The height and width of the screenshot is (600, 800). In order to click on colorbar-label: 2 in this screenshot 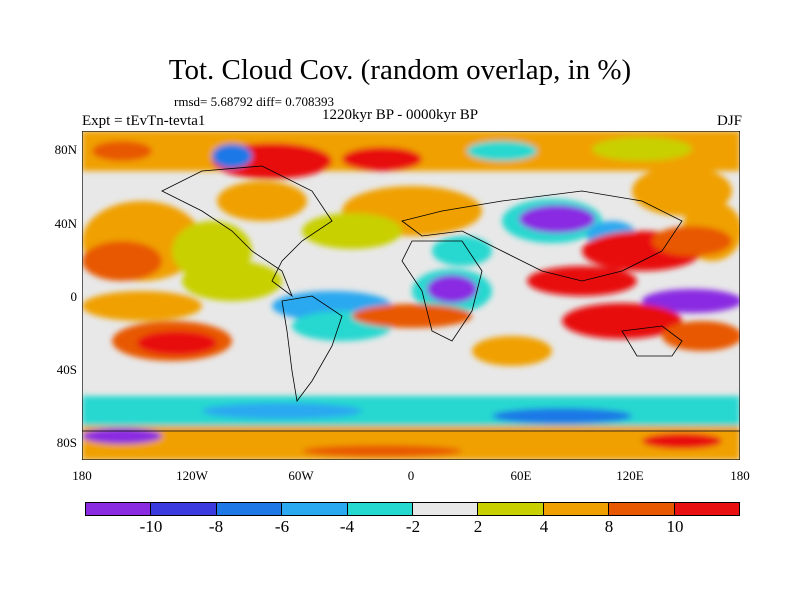, I will do `click(478, 526)`.